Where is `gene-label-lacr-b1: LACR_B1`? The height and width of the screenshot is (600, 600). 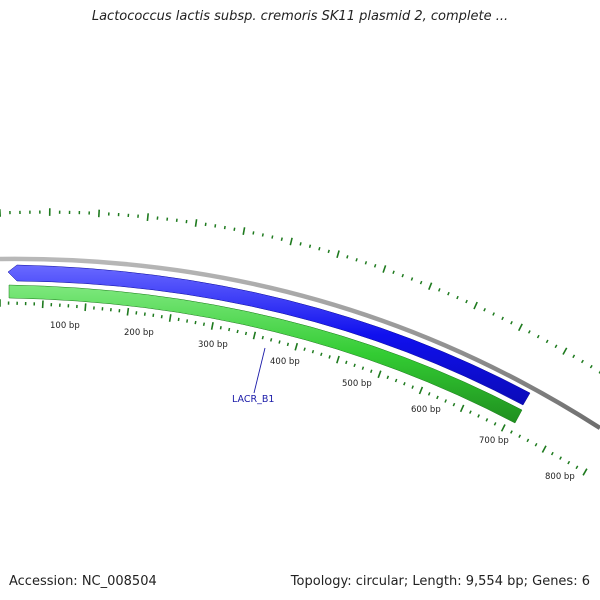
gene-label-lacr-b1: LACR_B1 is located at coordinates (253, 399).